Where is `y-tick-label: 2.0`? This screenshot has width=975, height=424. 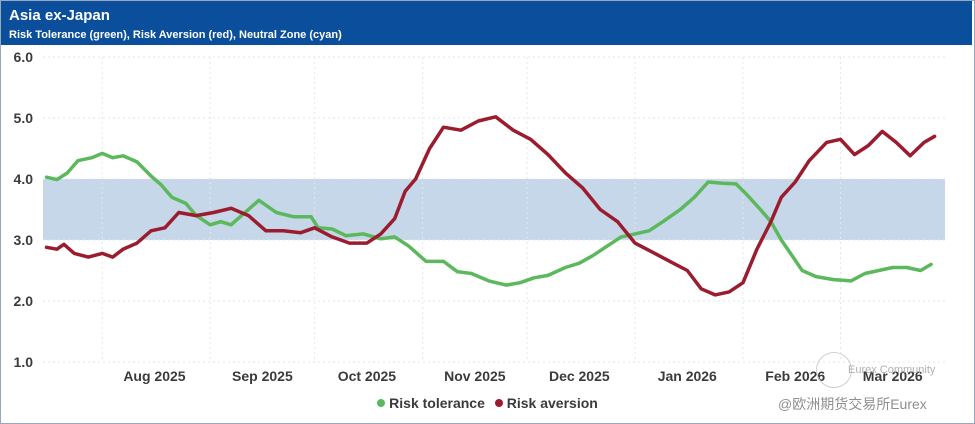
y-tick-label: 2.0 is located at coordinates (24, 301).